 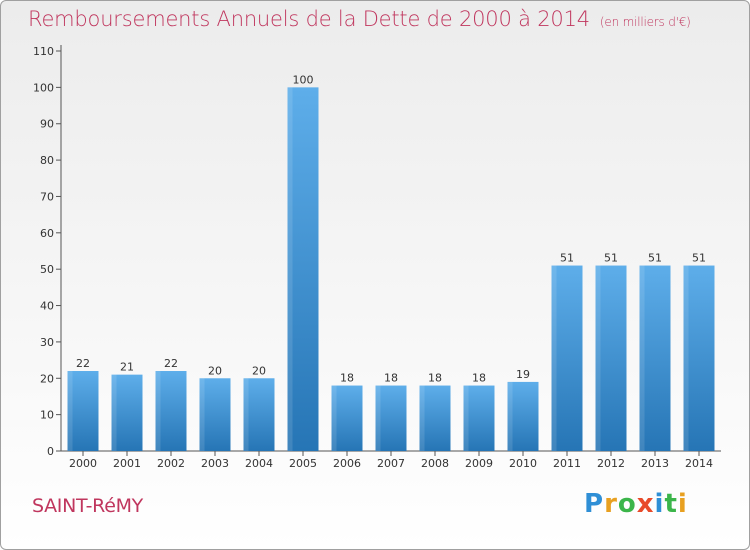 I want to click on x-tick-label: 2004, so click(x=259, y=463).